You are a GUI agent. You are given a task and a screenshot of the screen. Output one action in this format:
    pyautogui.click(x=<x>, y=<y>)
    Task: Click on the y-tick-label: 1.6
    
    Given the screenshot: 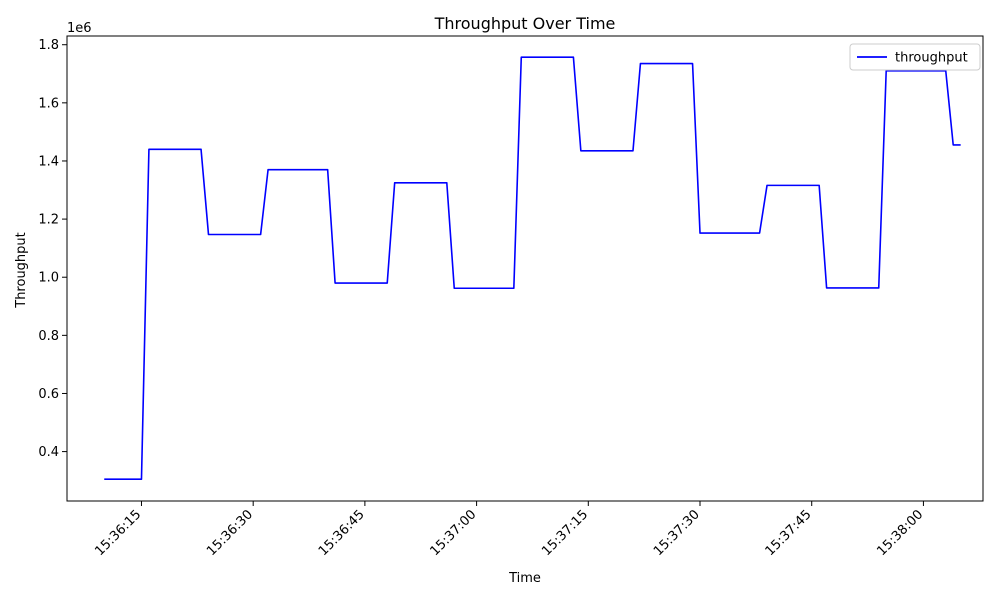 What is the action you would take?
    pyautogui.click(x=48, y=103)
    